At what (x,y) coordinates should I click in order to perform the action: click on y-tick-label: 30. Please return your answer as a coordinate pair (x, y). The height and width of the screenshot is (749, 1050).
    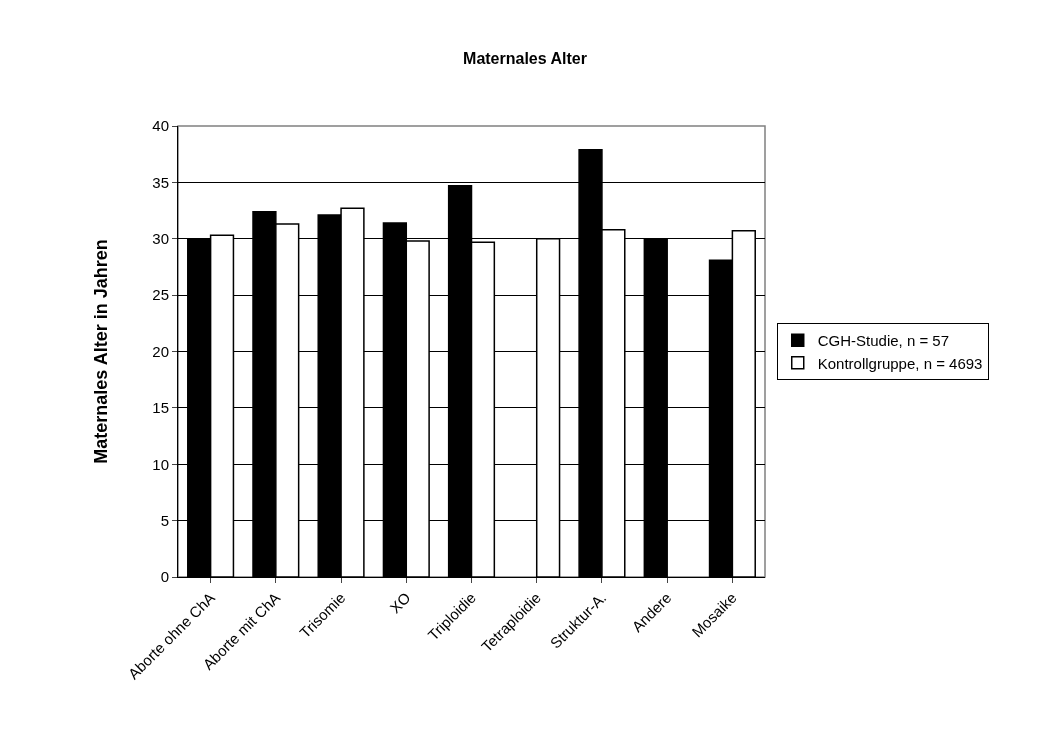
    Looking at the image, I should click on (160, 238).